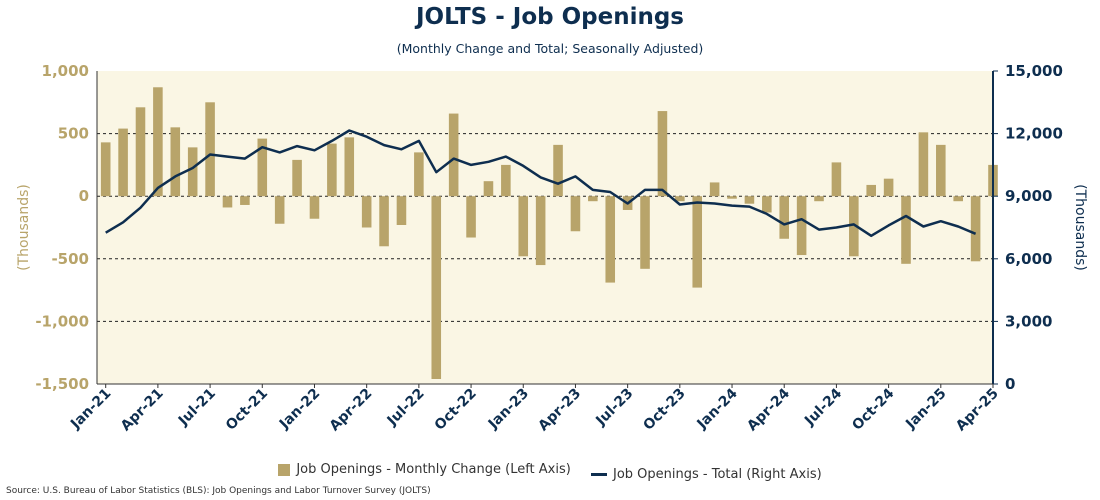 The height and width of the screenshot is (500, 1100). I want to click on x-tick-label: Jul-23, so click(614, 408).